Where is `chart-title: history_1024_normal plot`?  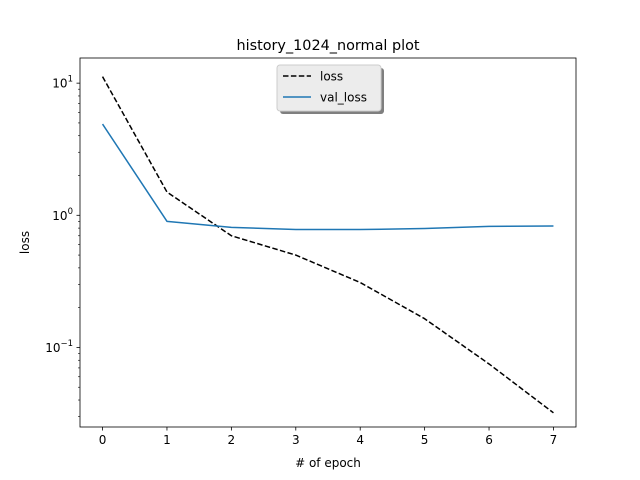
chart-title: history_1024_normal plot is located at coordinates (327, 46).